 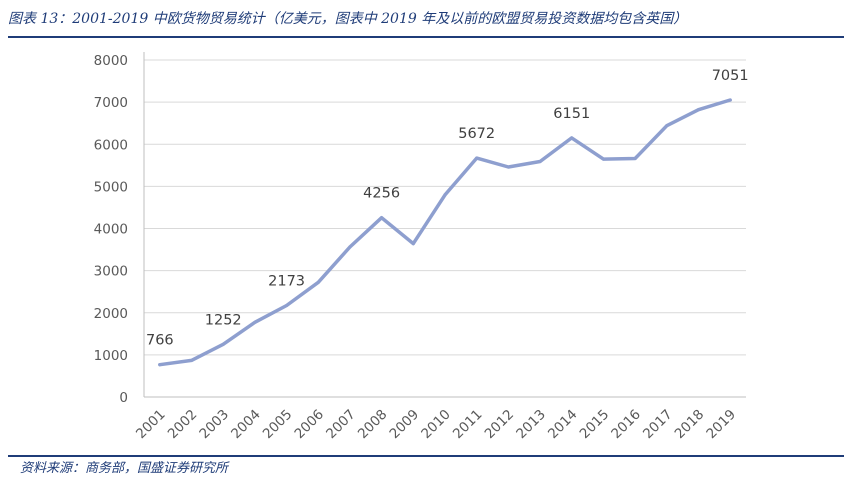 What do you see at coordinates (124, 468) in the screenshot?
I see `source-note: 资料来源：商务部，国盛证券研究所` at bounding box center [124, 468].